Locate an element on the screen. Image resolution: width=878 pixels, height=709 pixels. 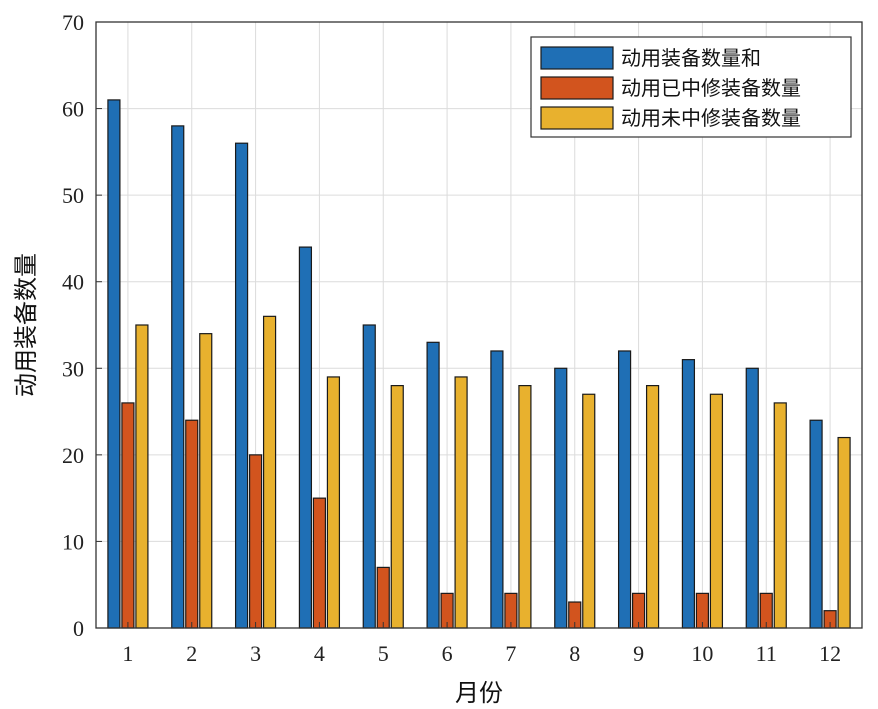
legend-label: 动用已中修装备数量 is located at coordinates (711, 88).